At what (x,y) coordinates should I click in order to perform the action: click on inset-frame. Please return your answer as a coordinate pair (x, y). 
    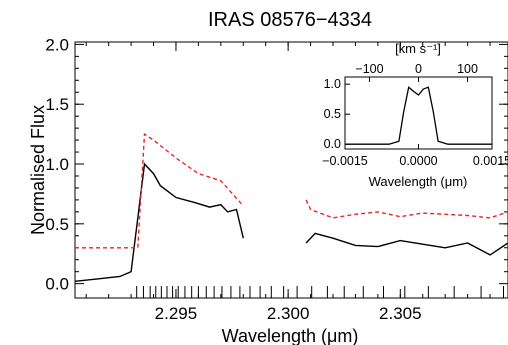
    Looking at the image, I should click on (418, 113).